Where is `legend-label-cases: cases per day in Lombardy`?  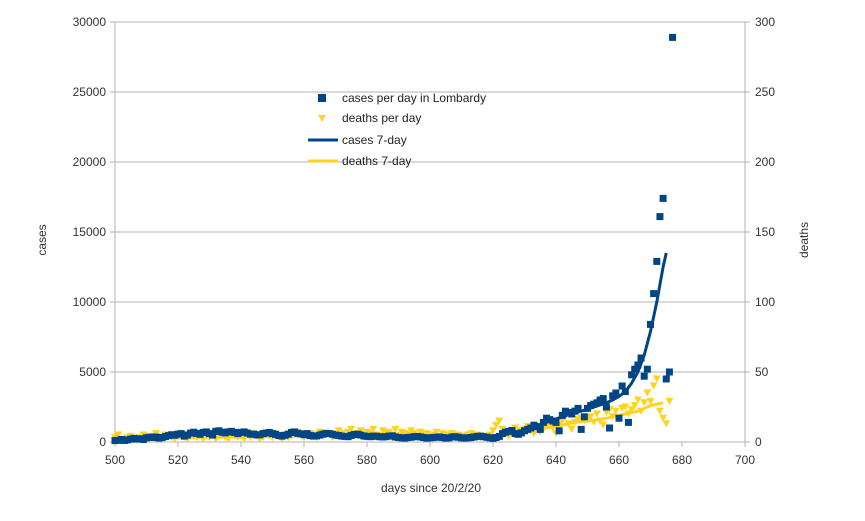
legend-label-cases: cases per day in Lombardy is located at coordinates (414, 98).